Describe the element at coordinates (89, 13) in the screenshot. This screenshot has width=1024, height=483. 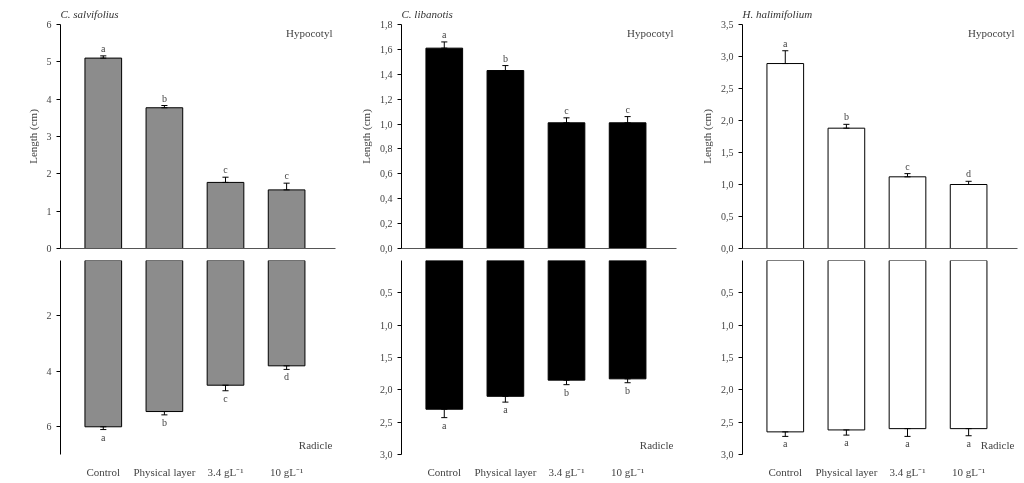
I see `chart-title: C. salvifolius` at that location.